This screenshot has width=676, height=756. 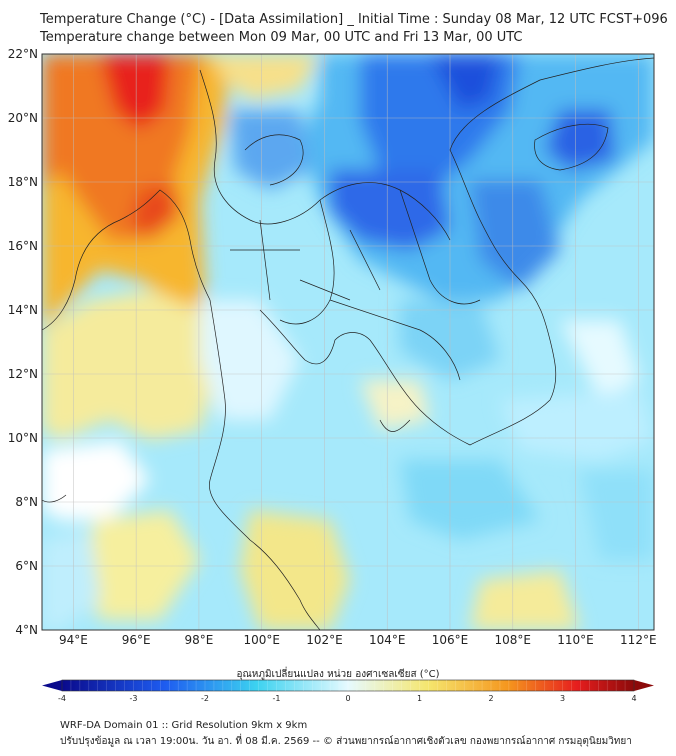 What do you see at coordinates (419, 698) in the screenshot?
I see `colorbar-tick-label: 1` at bounding box center [419, 698].